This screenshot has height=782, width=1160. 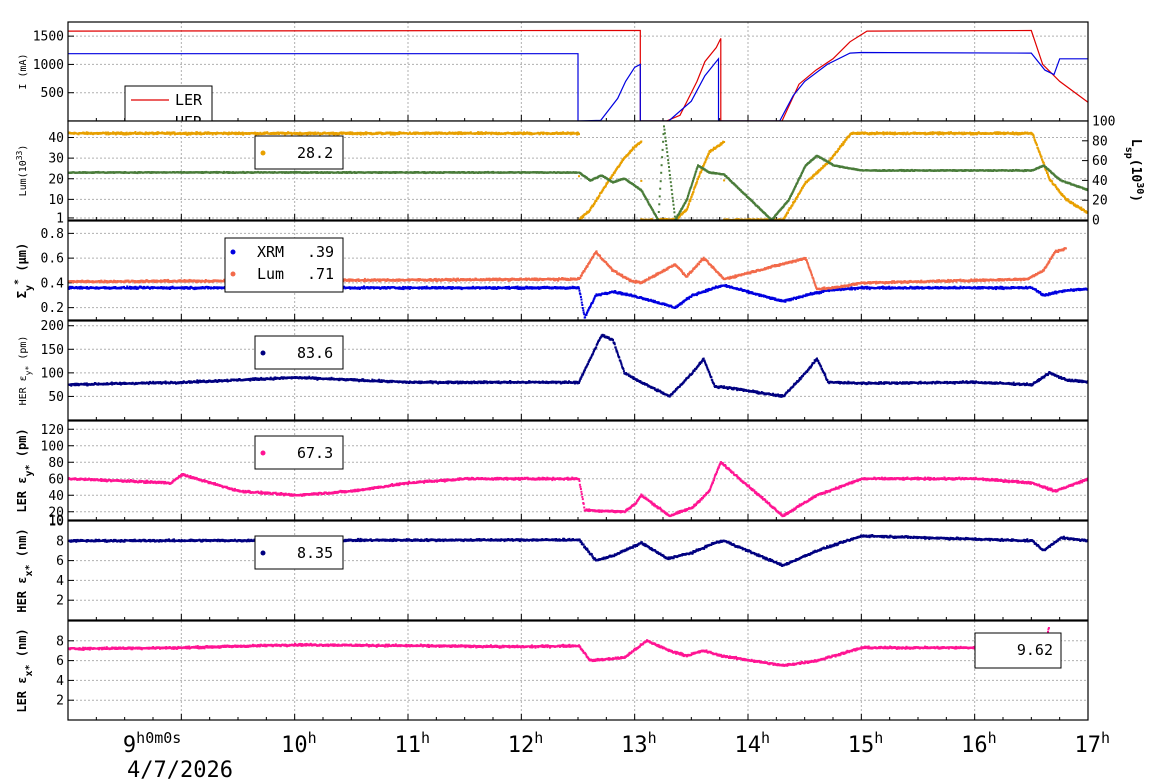 What do you see at coordinates (52, 93) in the screenshot?
I see `y-tick-label: 500` at bounding box center [52, 93].